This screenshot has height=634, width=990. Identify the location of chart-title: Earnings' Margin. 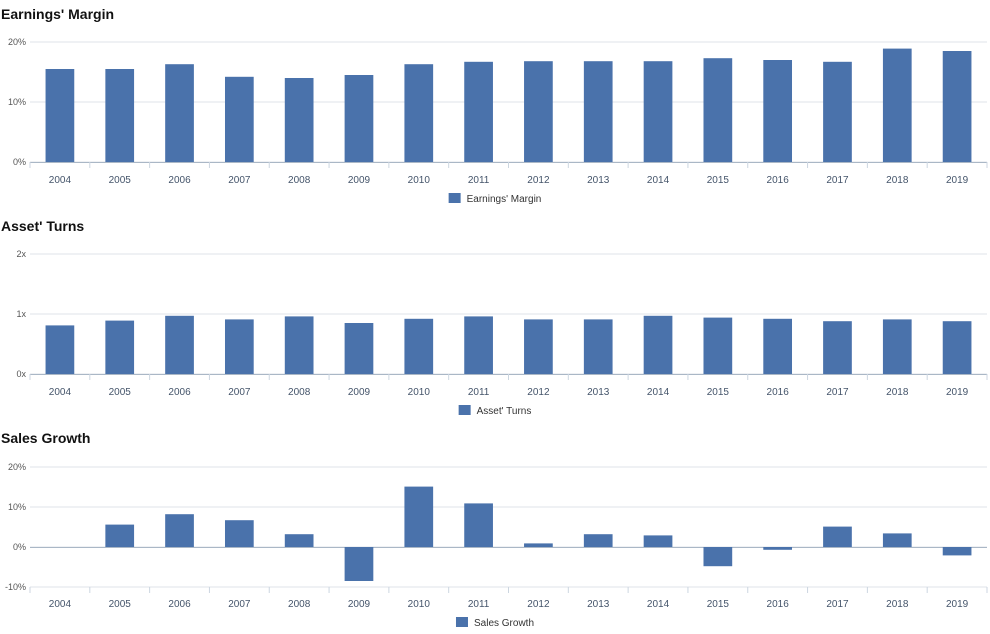
(58, 14).